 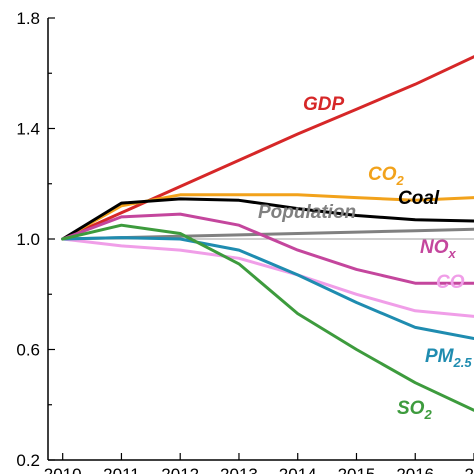 I want to click on x-tick-label: 2015, so click(x=357, y=469).